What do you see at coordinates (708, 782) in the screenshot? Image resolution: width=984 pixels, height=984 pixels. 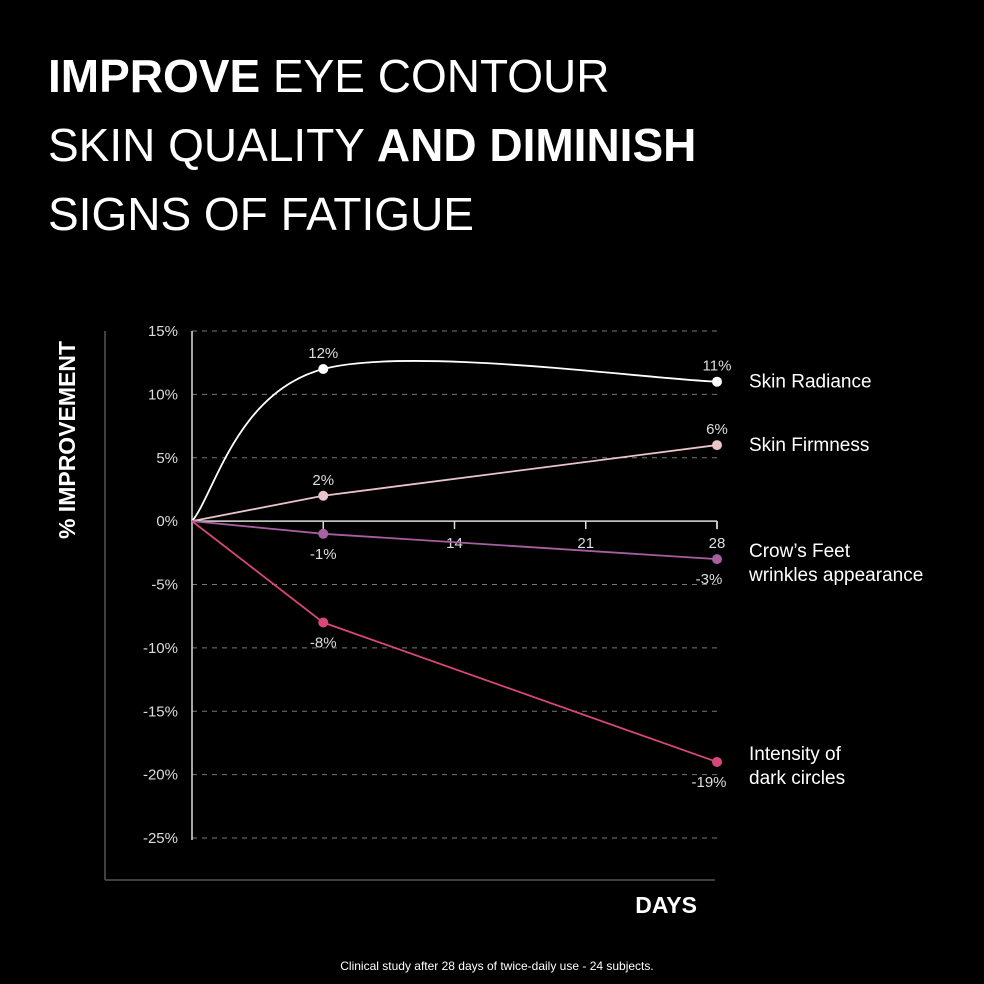 I see `data-label: -19%` at bounding box center [708, 782].